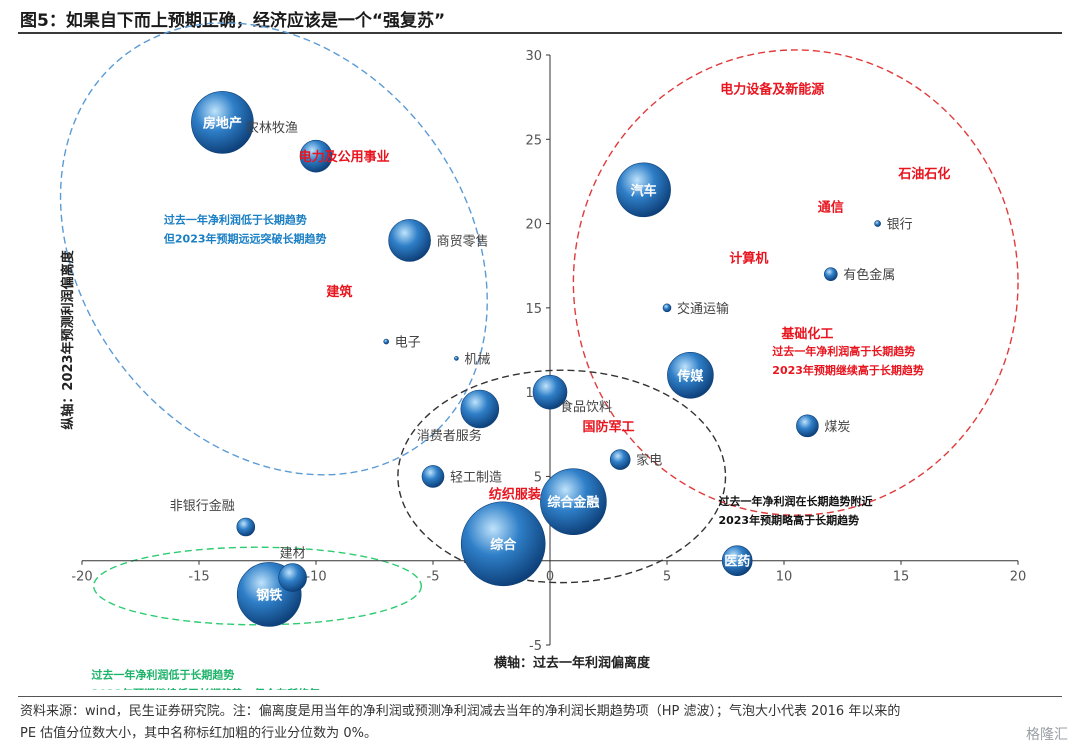 Image resolution: width=1080 pixels, height=756 pixels. I want to click on bubble-银行, so click(877, 223).